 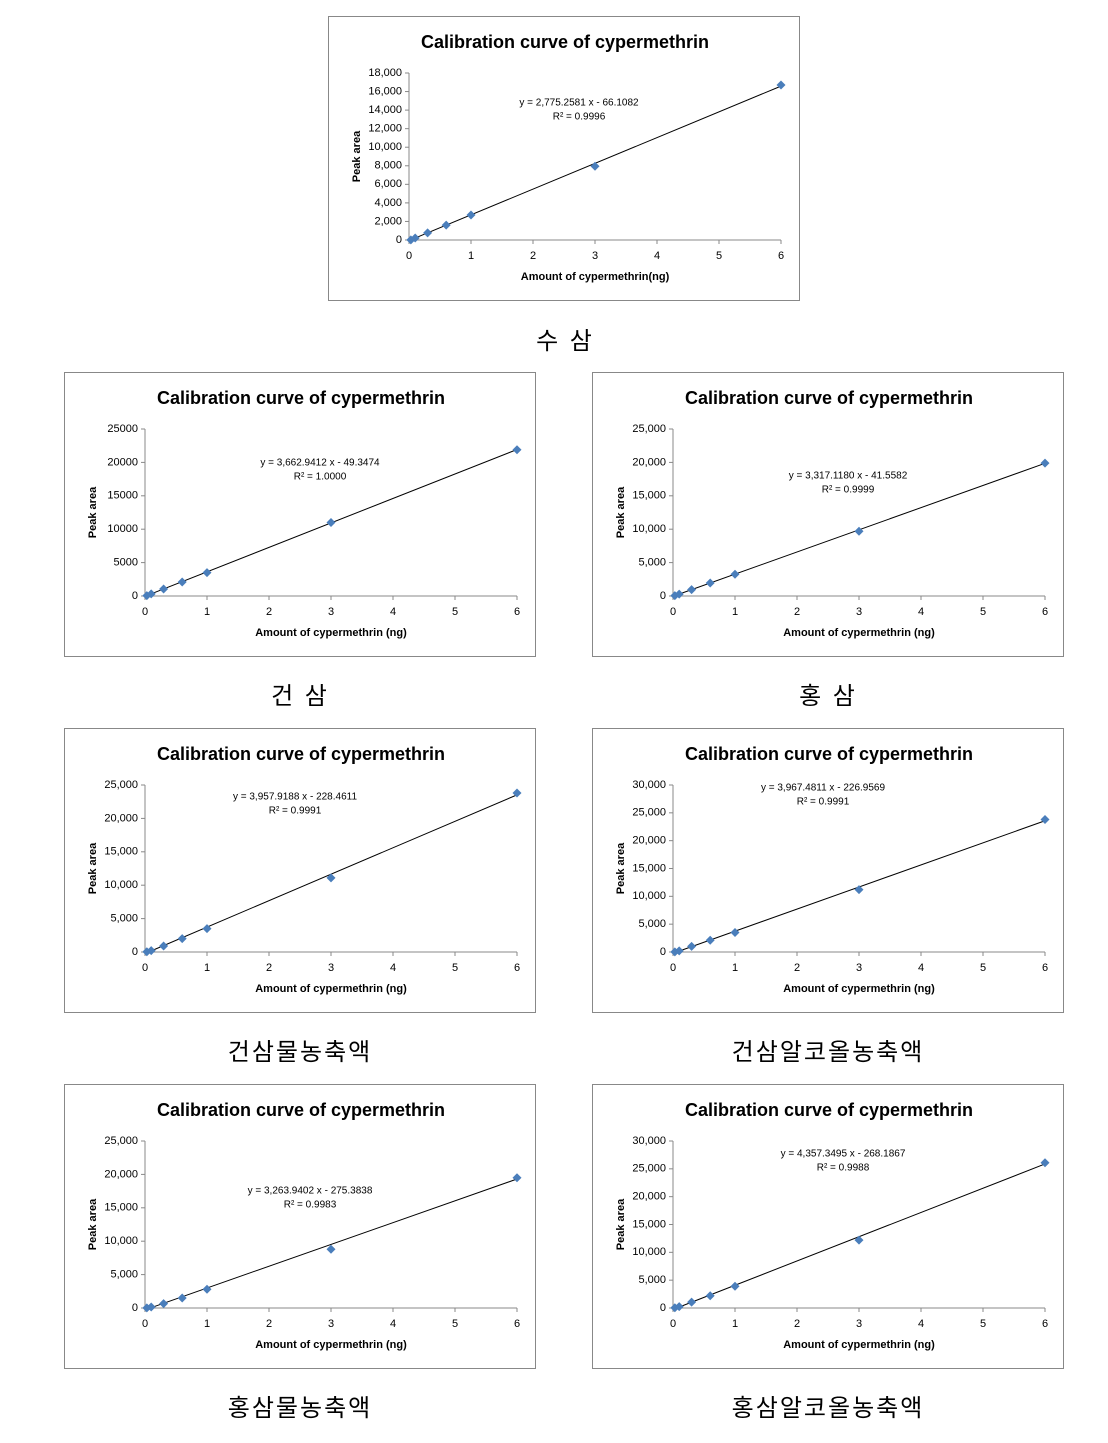 What do you see at coordinates (848, 490) in the screenshot?
I see `r-squared: R² = 0.9999` at bounding box center [848, 490].